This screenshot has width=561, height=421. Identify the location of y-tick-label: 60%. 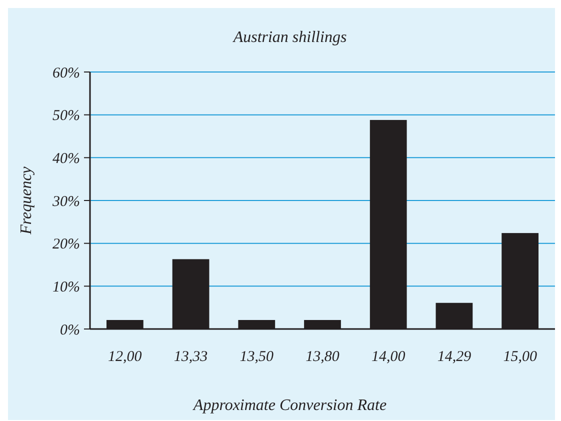
(66, 73).